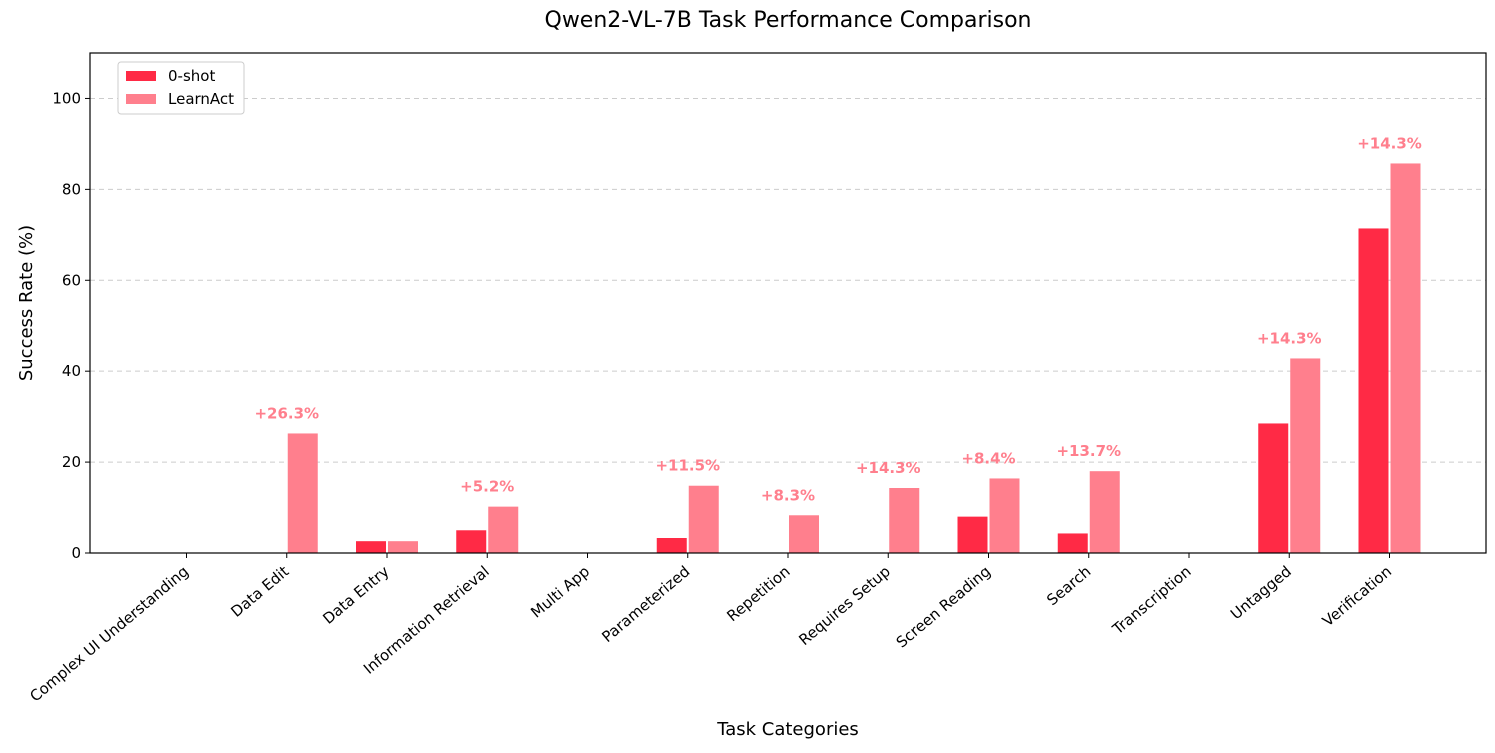 The image size is (1495, 753). I want to click on x-tick-label: Transcription, so click(1151, 600).